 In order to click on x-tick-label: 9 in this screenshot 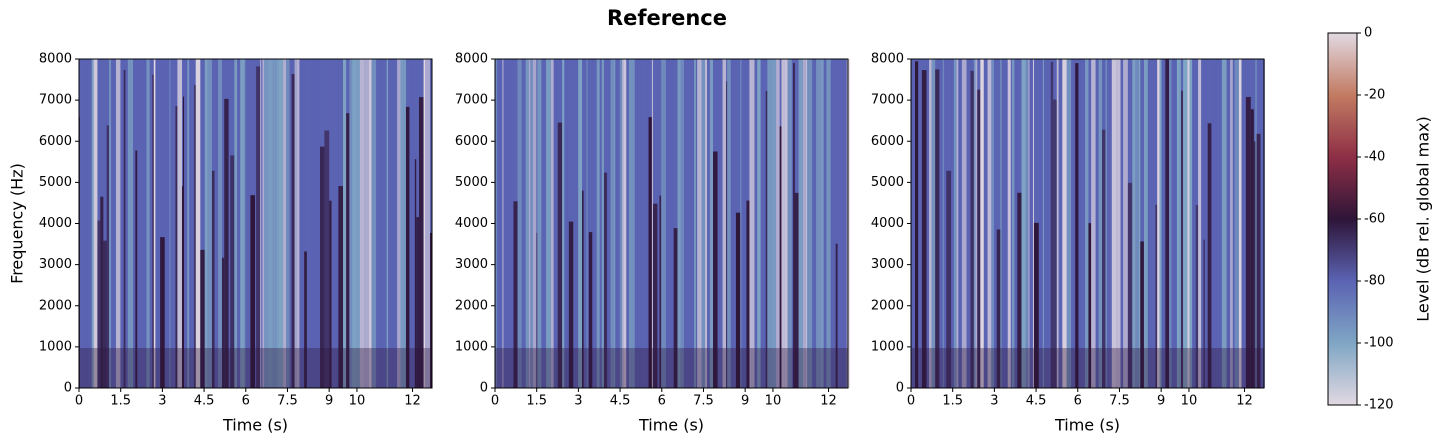, I will do `click(329, 401)`.